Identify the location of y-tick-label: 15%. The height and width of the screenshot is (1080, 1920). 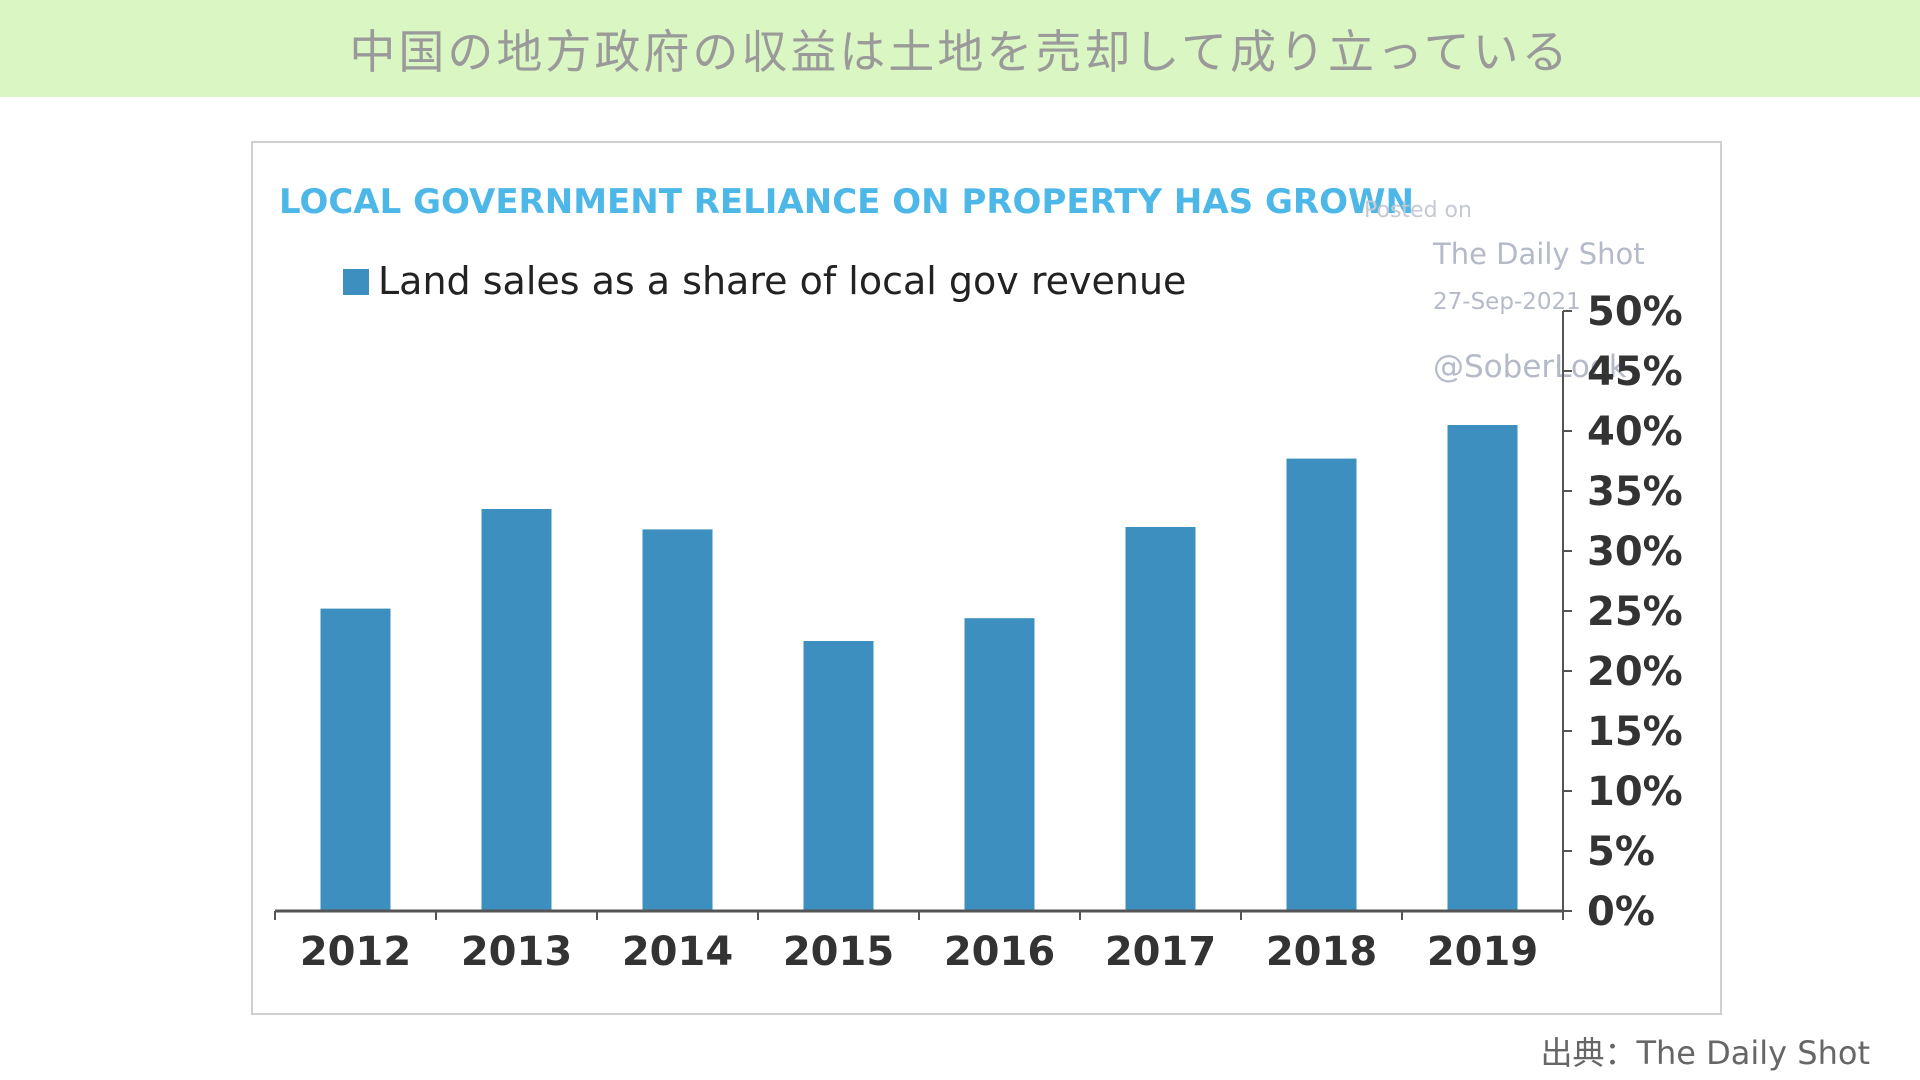
(1635, 732).